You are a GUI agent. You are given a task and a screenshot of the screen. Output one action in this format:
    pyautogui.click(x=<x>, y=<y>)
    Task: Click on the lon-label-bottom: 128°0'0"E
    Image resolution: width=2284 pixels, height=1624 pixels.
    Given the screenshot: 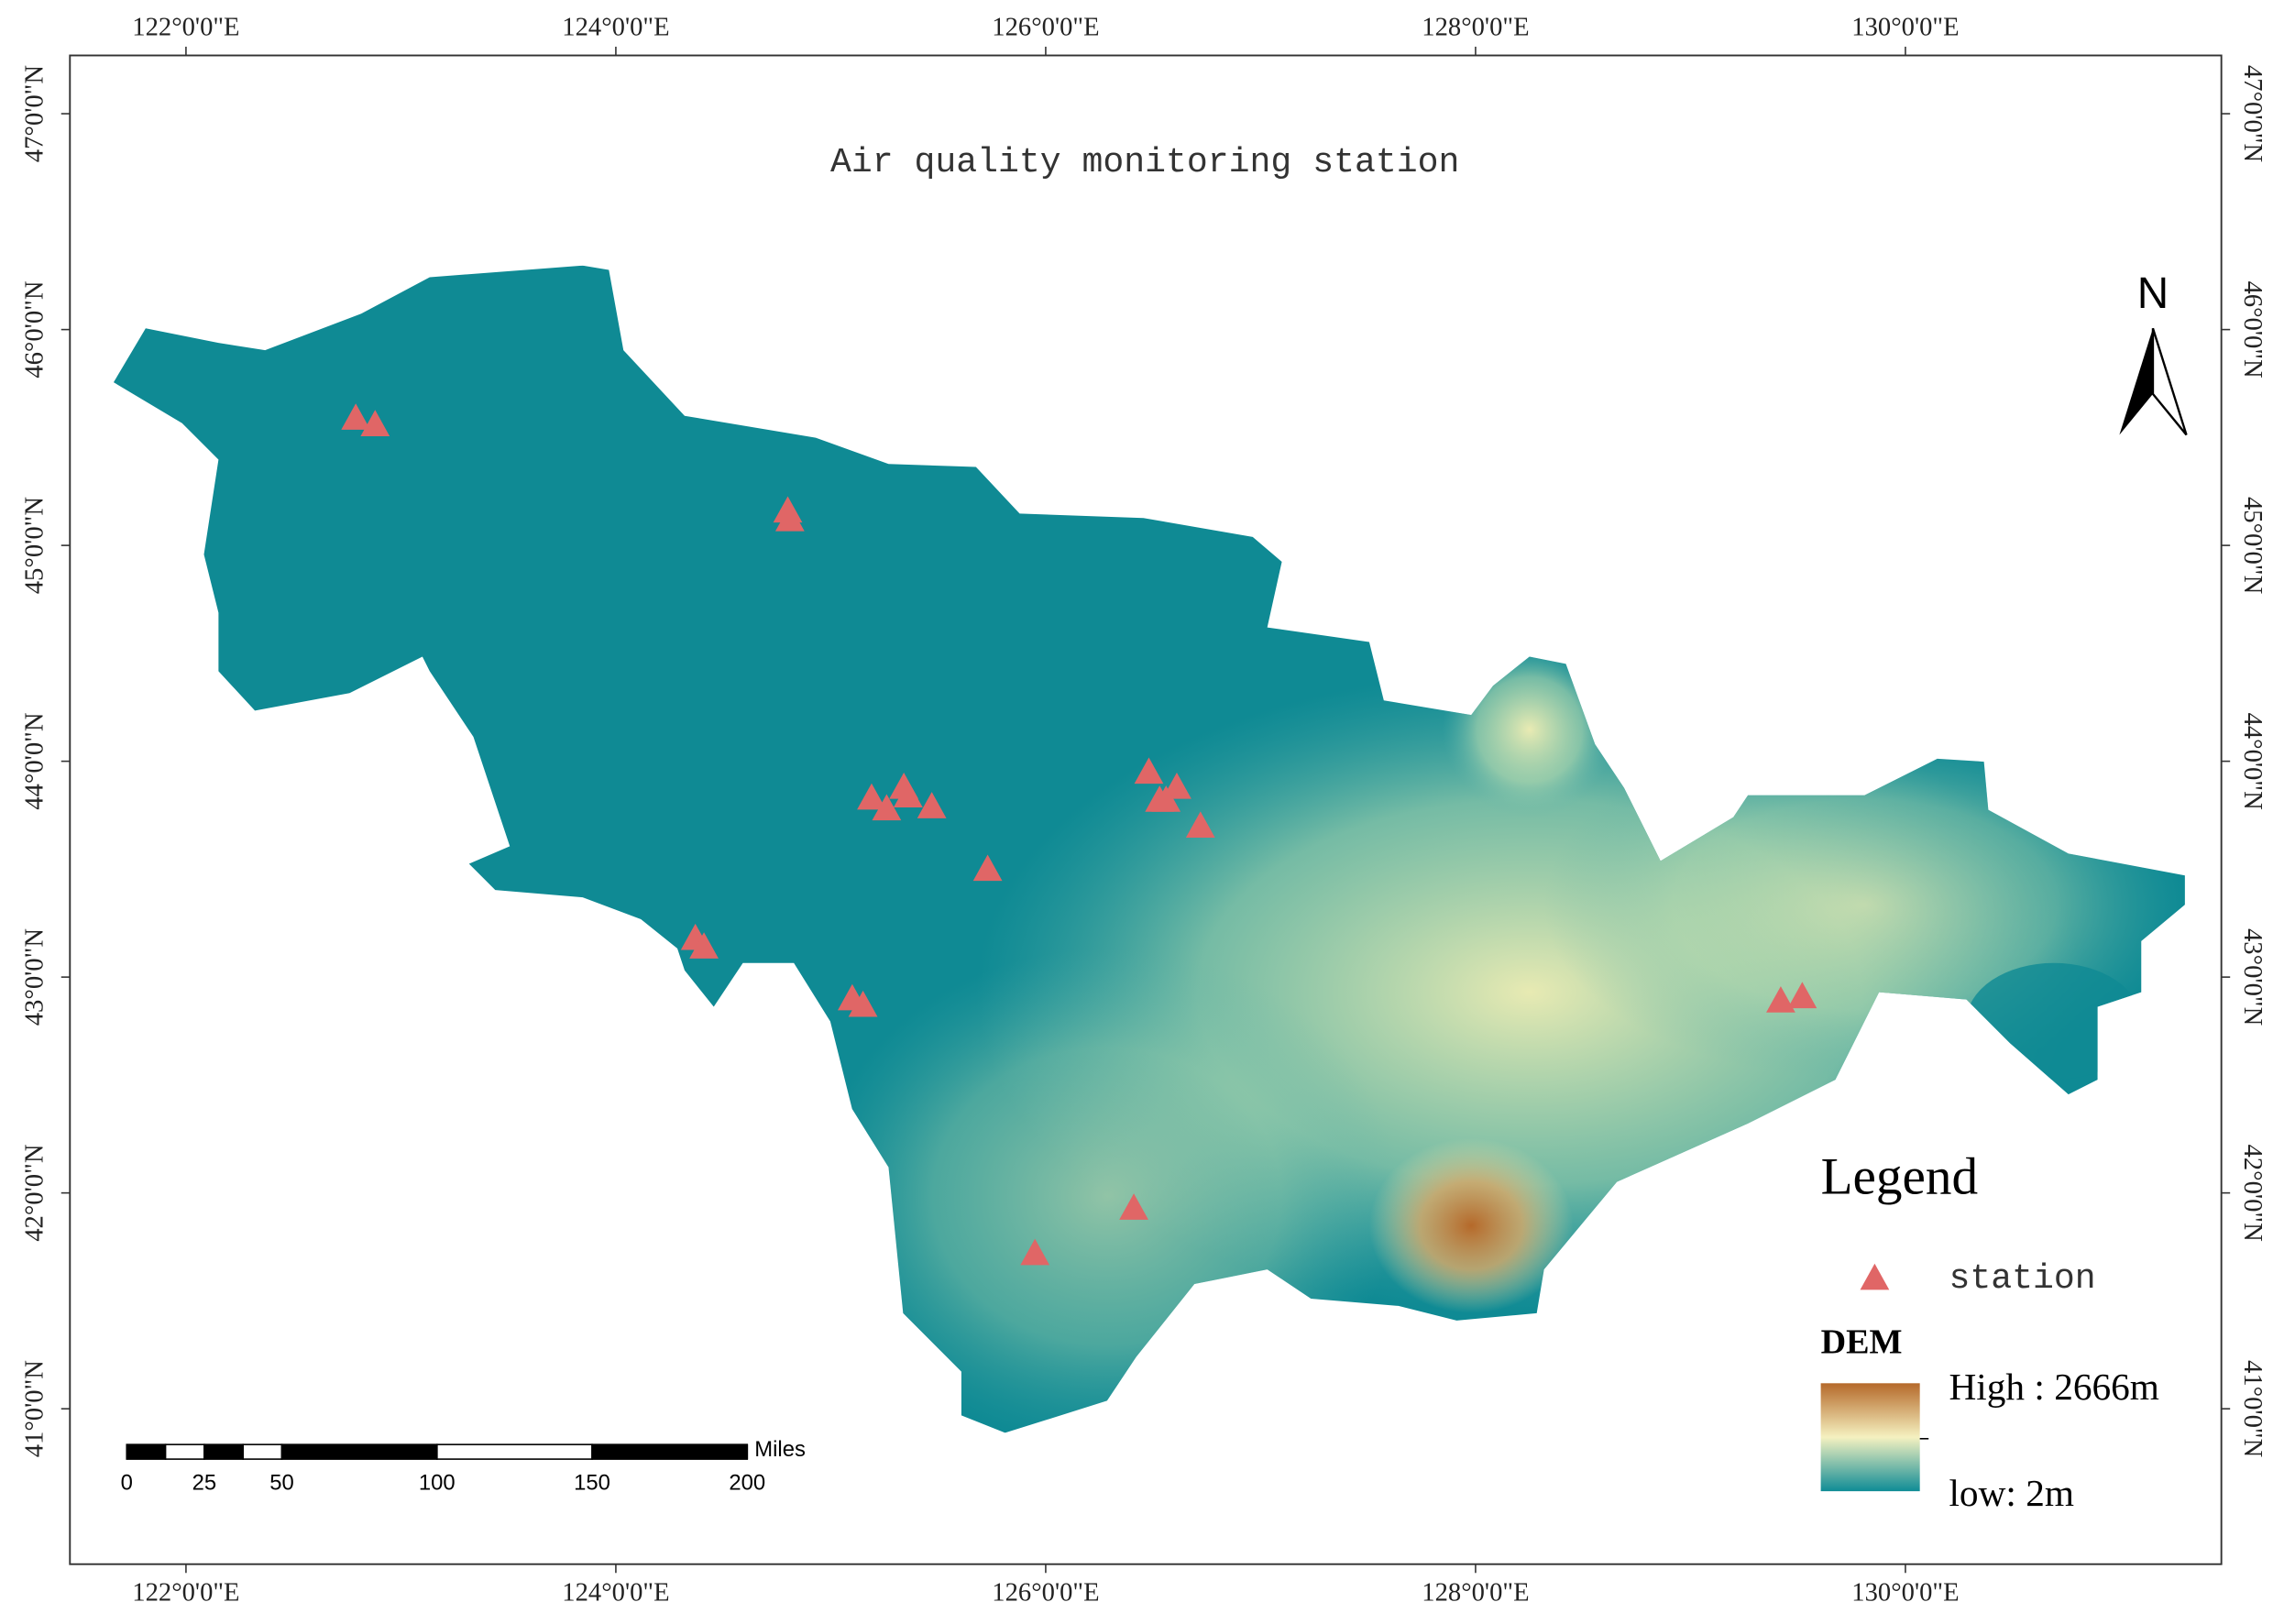 What is the action you would take?
    pyautogui.click(x=1475, y=1593)
    